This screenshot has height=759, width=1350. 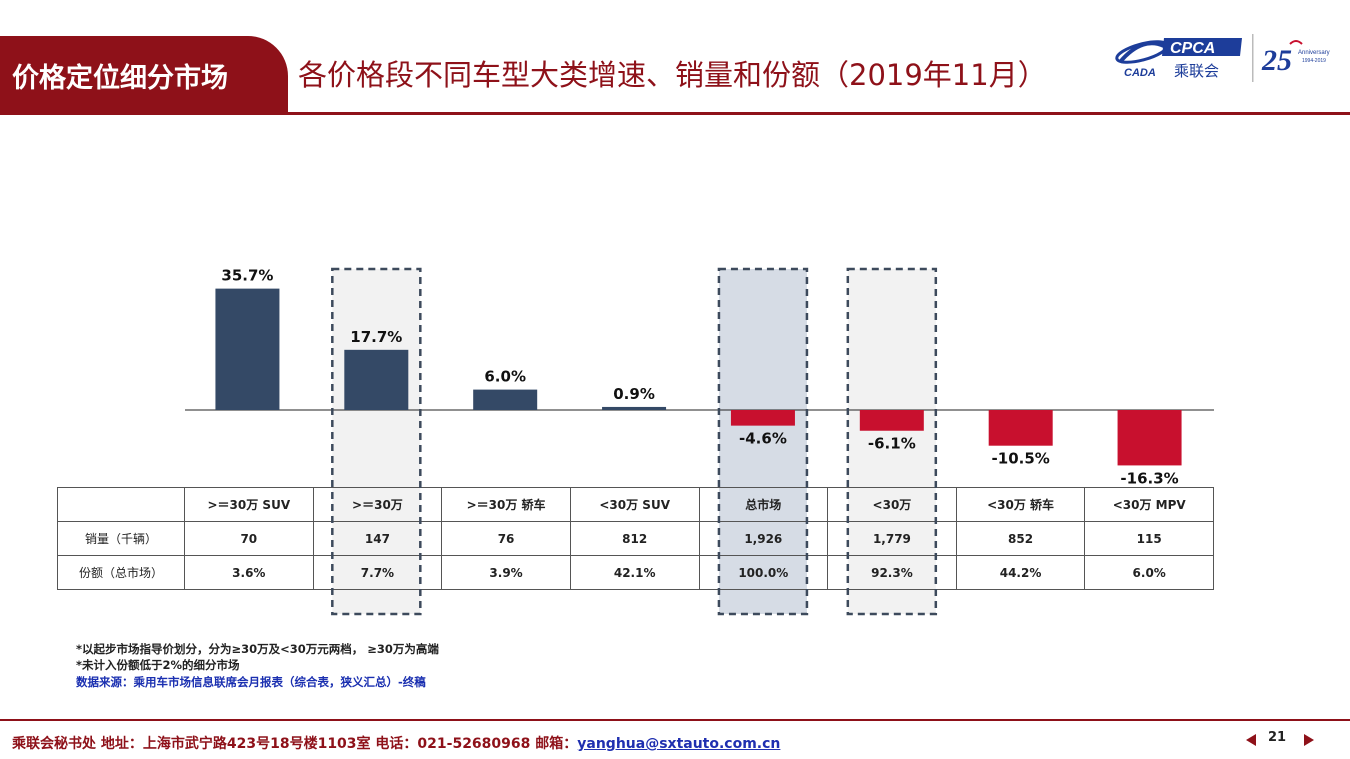 I want to click on anniversary-years: 1994-2019, so click(x=1314, y=61).